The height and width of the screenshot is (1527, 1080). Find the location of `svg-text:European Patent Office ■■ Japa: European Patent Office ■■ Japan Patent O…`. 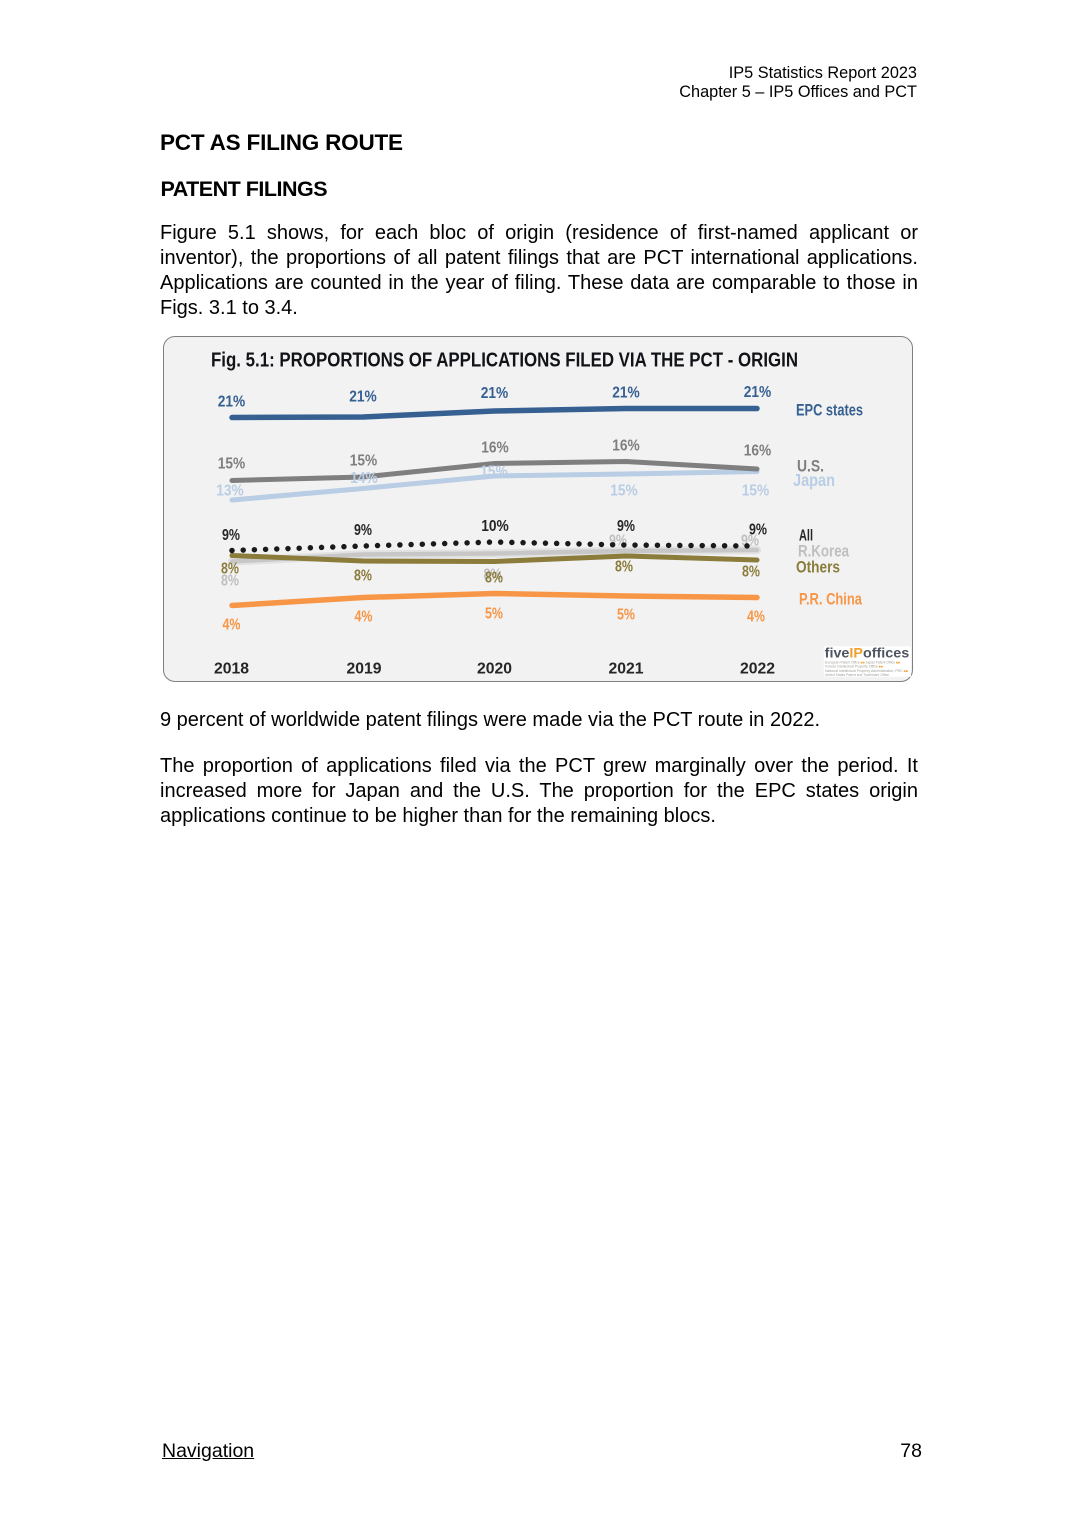

svg-text:European Patent Office ■■ Japa: European Patent Office ■■ Japan Patent O… is located at coordinates (862, 662).